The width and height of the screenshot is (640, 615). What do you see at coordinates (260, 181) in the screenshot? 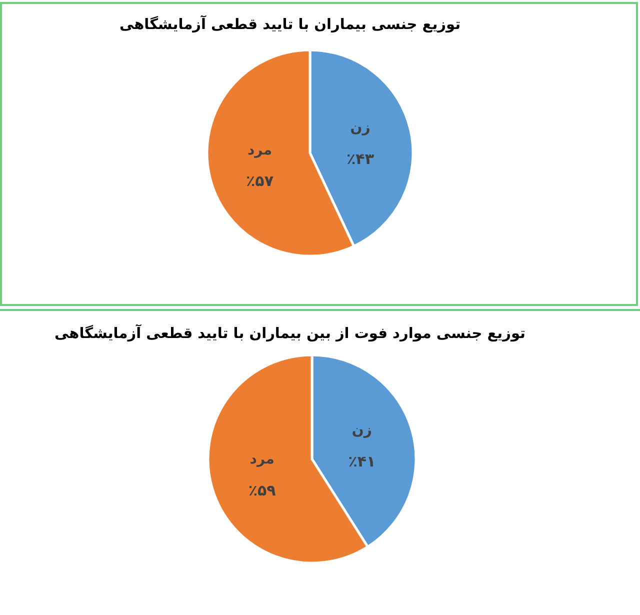
I see `data-label: ٪۵۷` at bounding box center [260, 181].